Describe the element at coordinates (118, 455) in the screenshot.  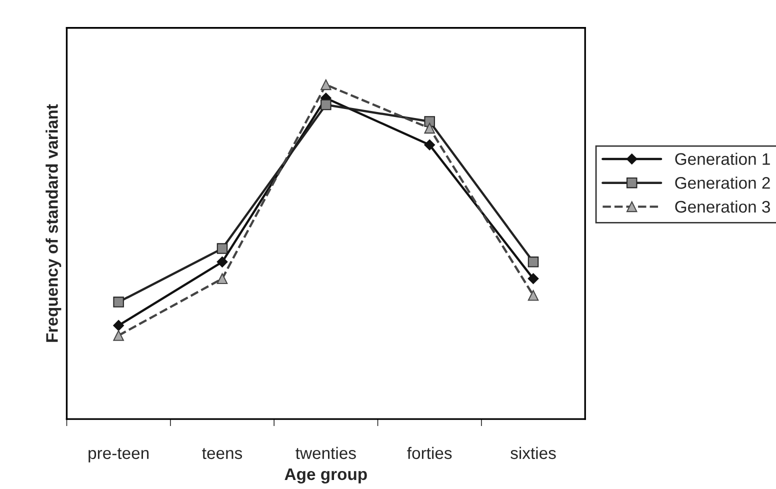
I see `x-tick-label: pre-teen` at that location.